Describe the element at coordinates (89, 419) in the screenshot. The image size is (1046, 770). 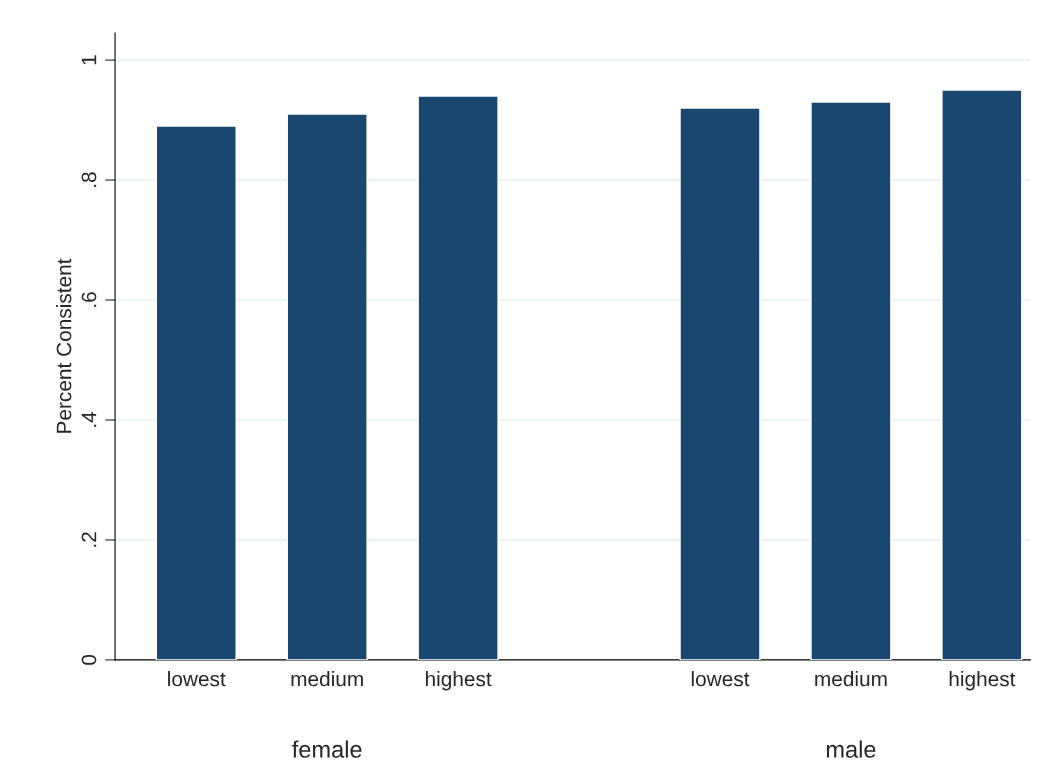
I see `y-tick-label: .4` at that location.